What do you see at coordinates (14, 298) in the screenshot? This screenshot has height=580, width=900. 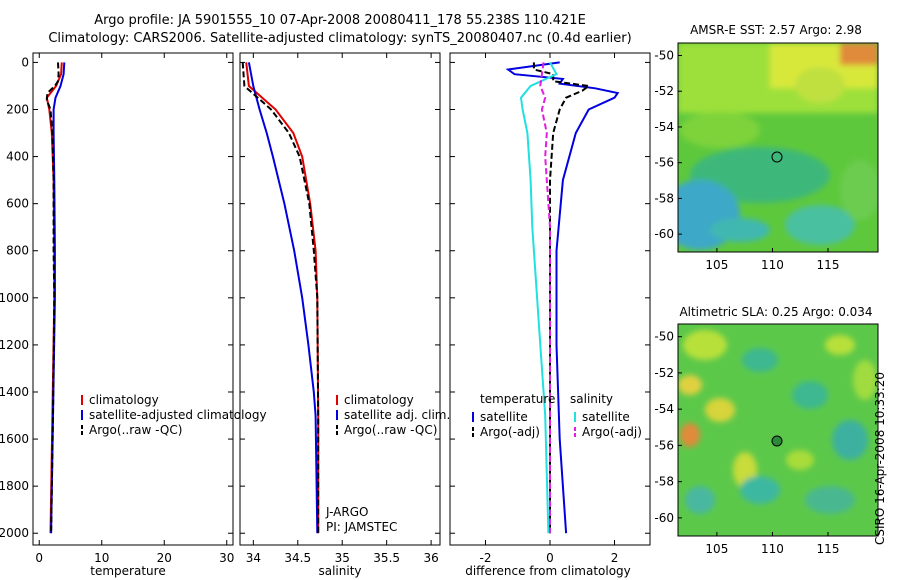 I see `y-tick-label: 1000` at bounding box center [14, 298].